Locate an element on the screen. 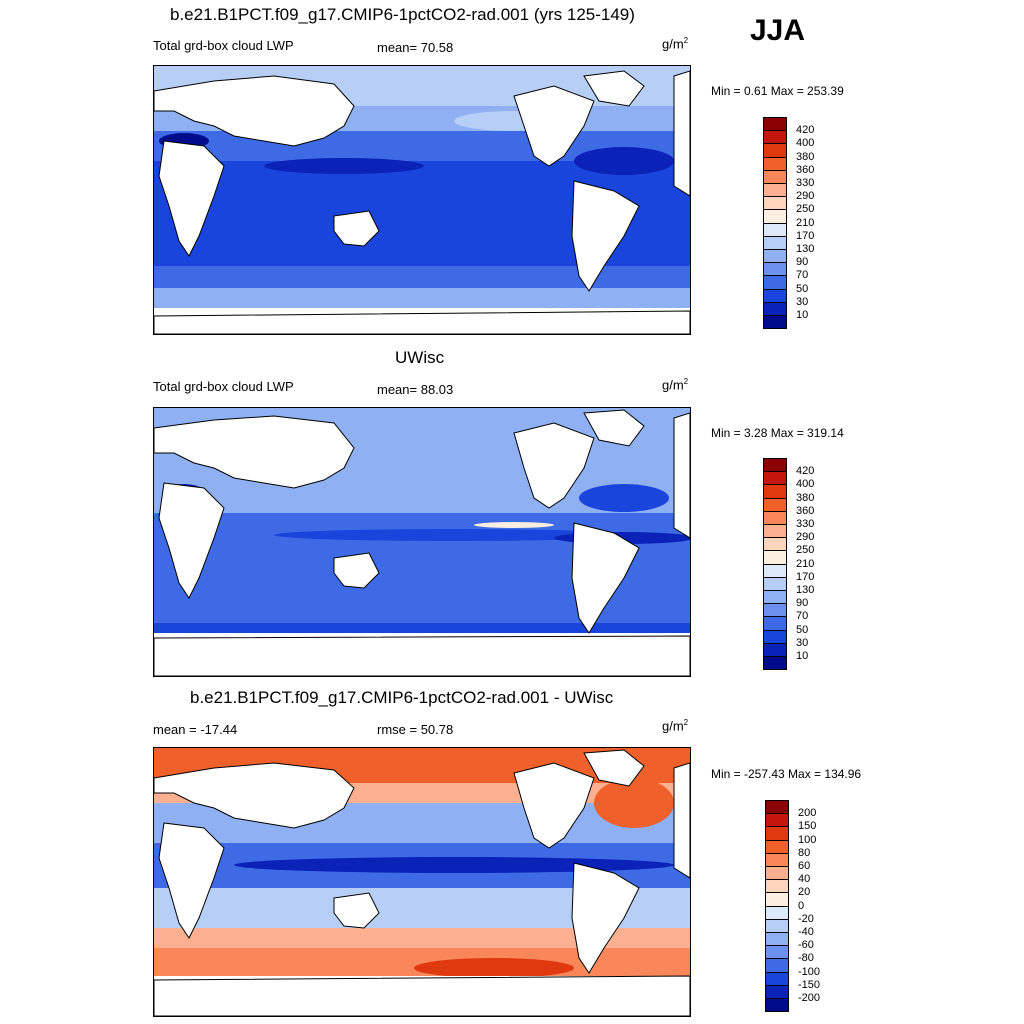  panel-3-mean-label: mean = -17.44 is located at coordinates (195, 729).